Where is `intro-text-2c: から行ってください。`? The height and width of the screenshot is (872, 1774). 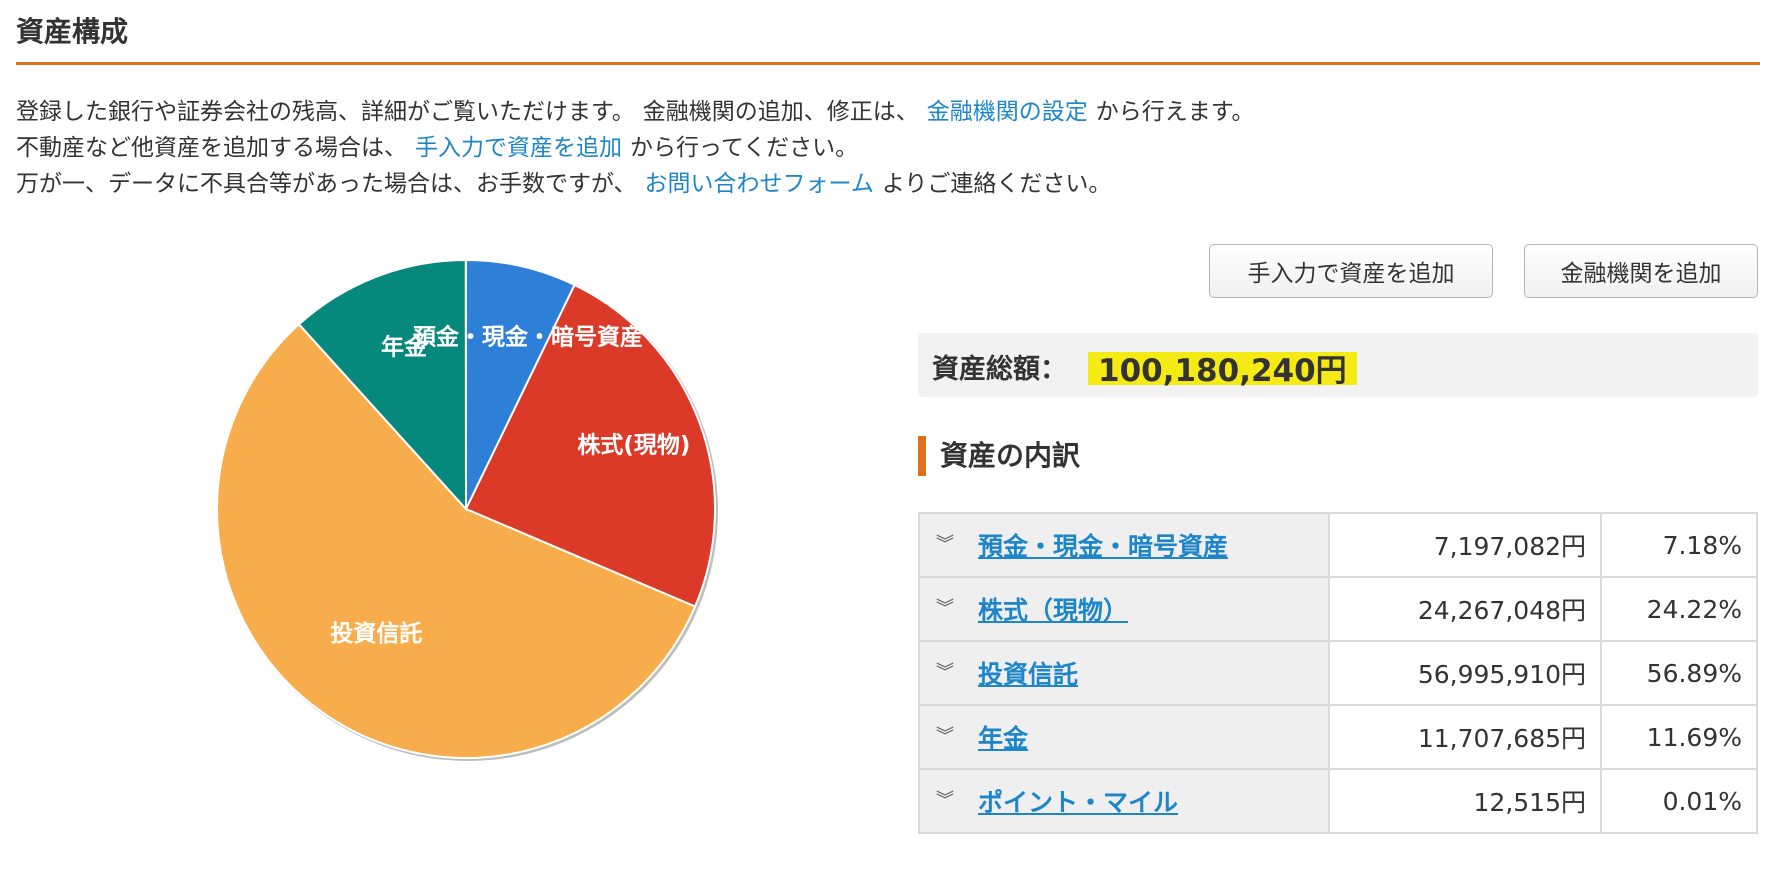
intro-text-2c: から行ってください。 is located at coordinates (744, 148).